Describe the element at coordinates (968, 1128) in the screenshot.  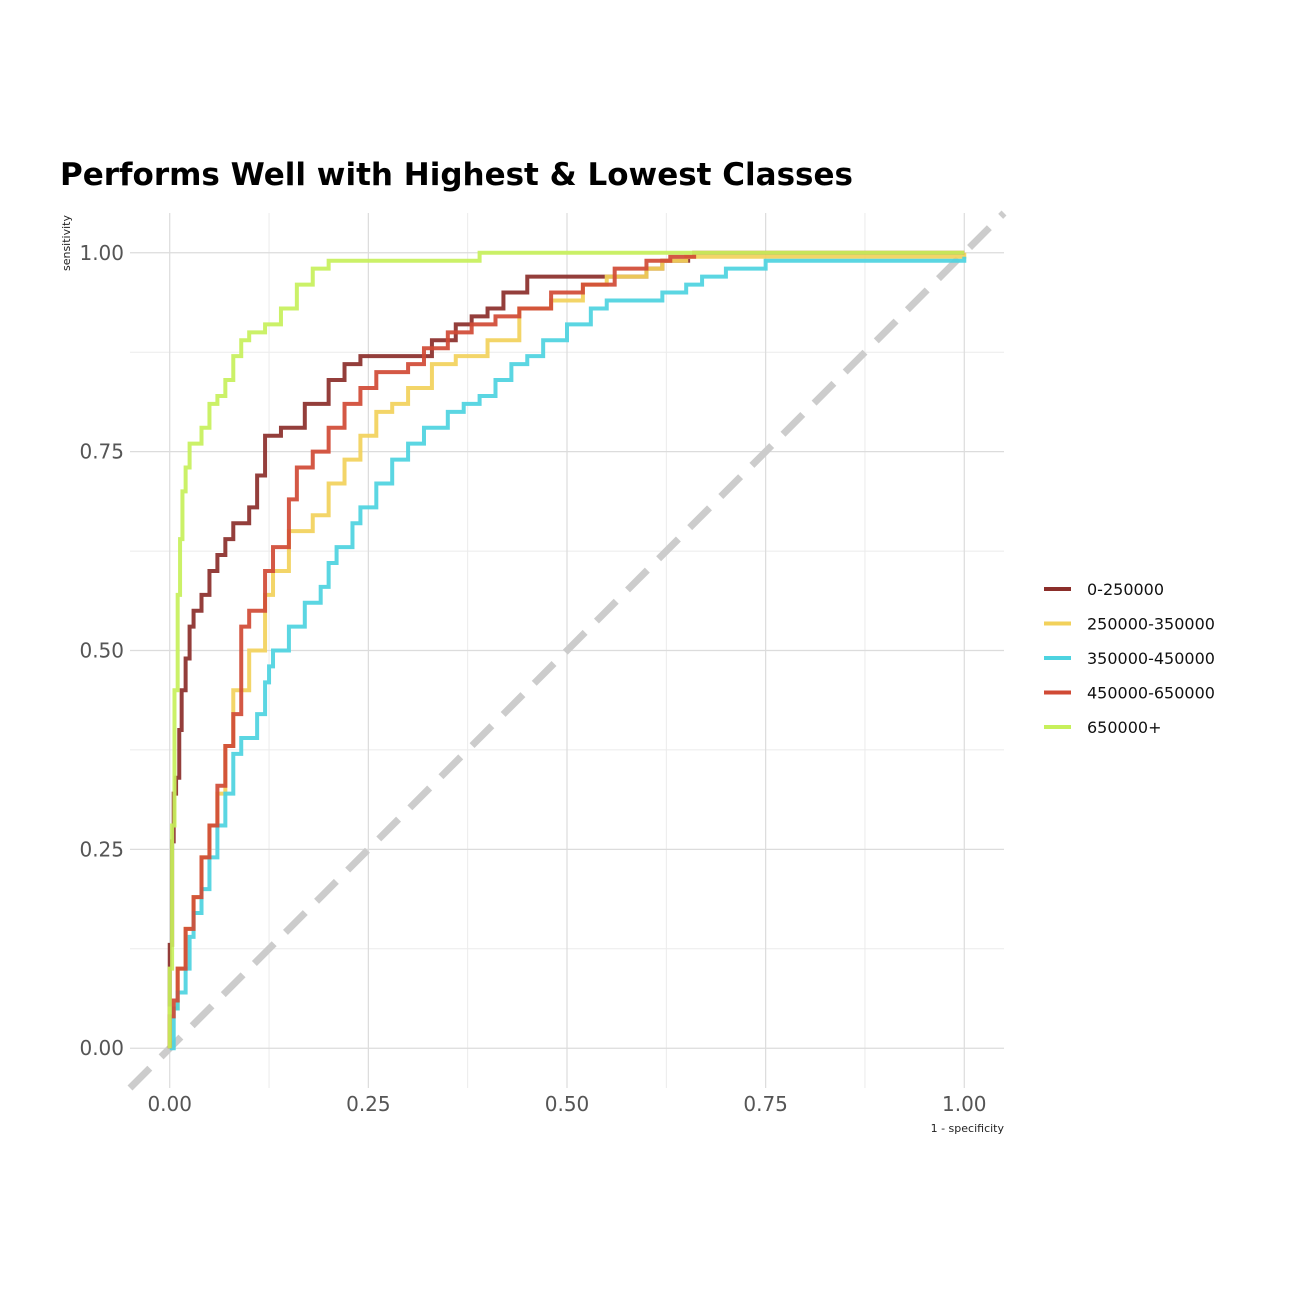
I see `x-axis-title: 1 - specificity` at that location.